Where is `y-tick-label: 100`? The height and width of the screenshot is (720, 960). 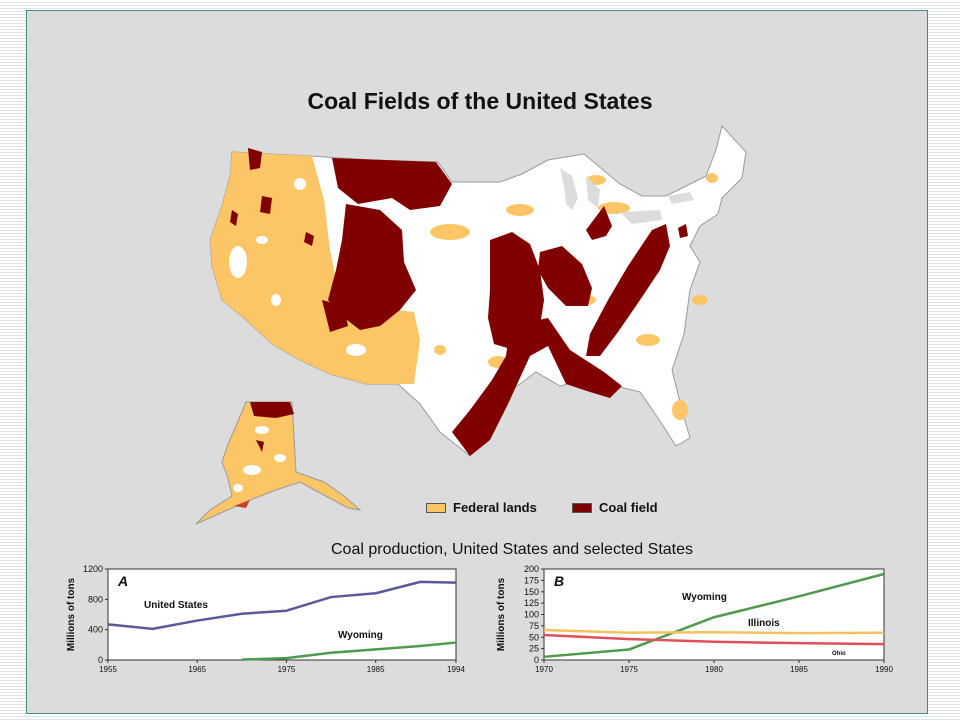 y-tick-label: 100 is located at coordinates (531, 615).